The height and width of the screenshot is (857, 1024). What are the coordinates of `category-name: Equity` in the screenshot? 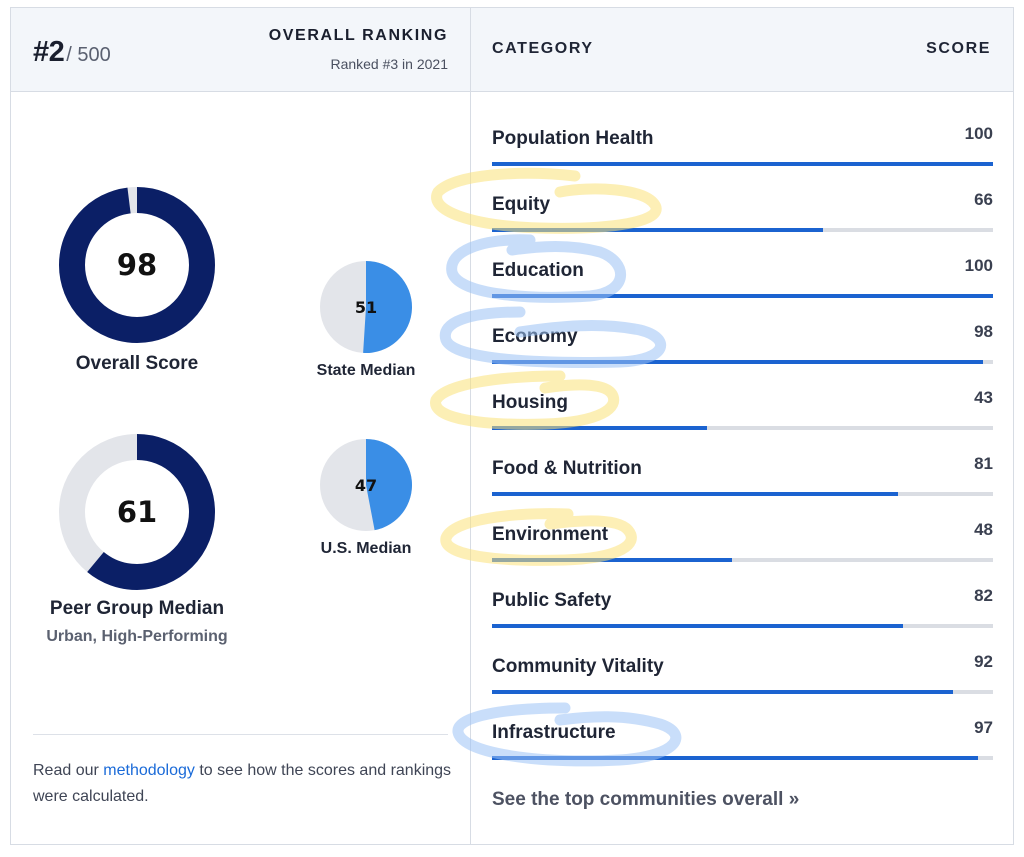 It's located at (521, 204).